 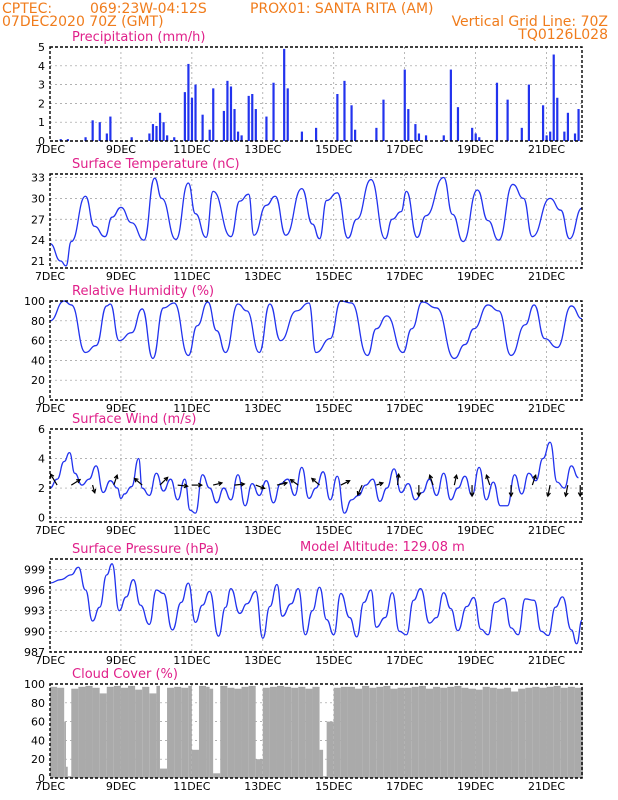 I want to click on y-tick-label: 1, so click(x=41, y=122).